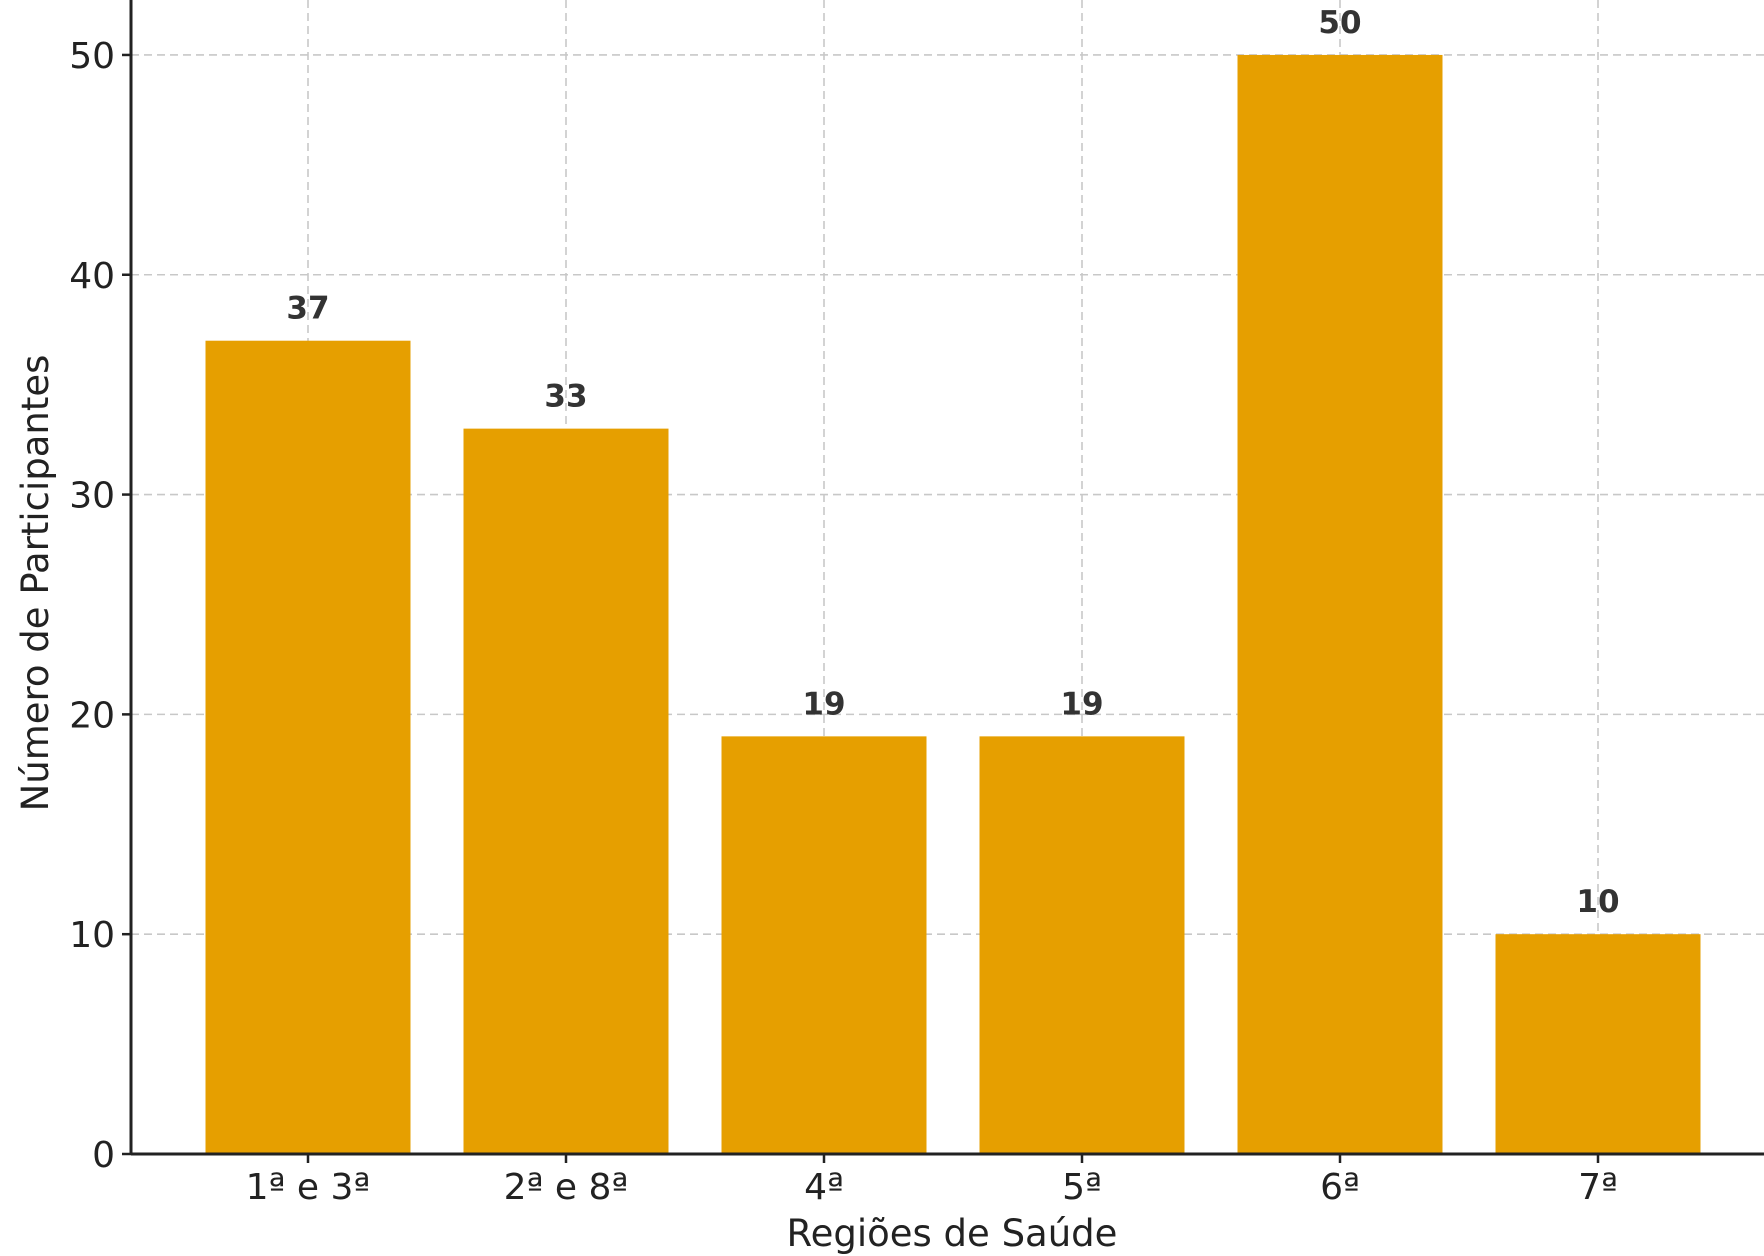 This screenshot has height=1256, width=1764. What do you see at coordinates (92, 496) in the screenshot?
I see `y-tick-label: 30` at bounding box center [92, 496].